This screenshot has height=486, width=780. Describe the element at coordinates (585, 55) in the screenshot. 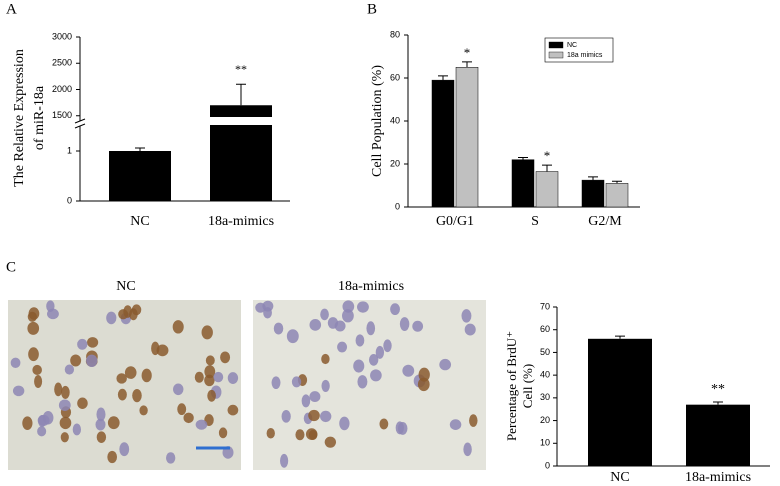

I see `legend-label: 18a mimics` at that location.